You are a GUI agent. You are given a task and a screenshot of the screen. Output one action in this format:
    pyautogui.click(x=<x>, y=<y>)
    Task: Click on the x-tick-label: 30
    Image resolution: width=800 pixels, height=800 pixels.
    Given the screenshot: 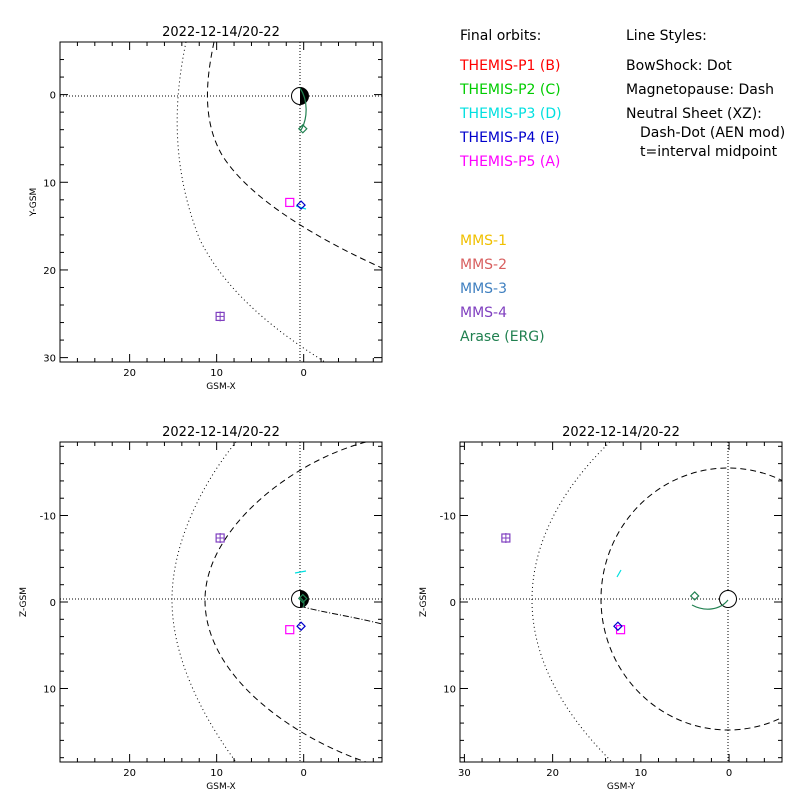 What is the action you would take?
    pyautogui.click(x=464, y=773)
    